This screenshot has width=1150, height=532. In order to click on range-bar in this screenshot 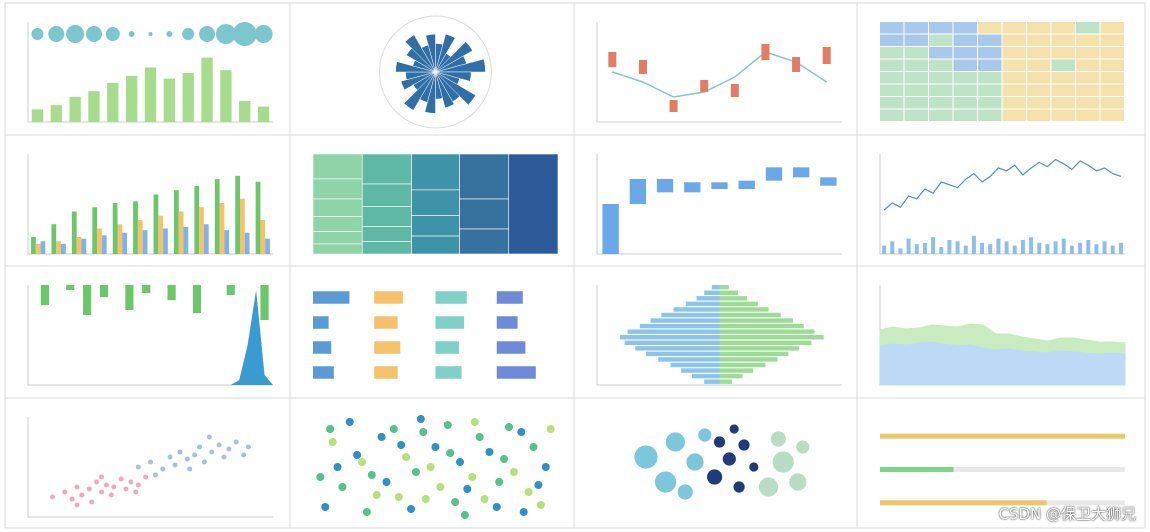, I will do `click(673, 106)`.